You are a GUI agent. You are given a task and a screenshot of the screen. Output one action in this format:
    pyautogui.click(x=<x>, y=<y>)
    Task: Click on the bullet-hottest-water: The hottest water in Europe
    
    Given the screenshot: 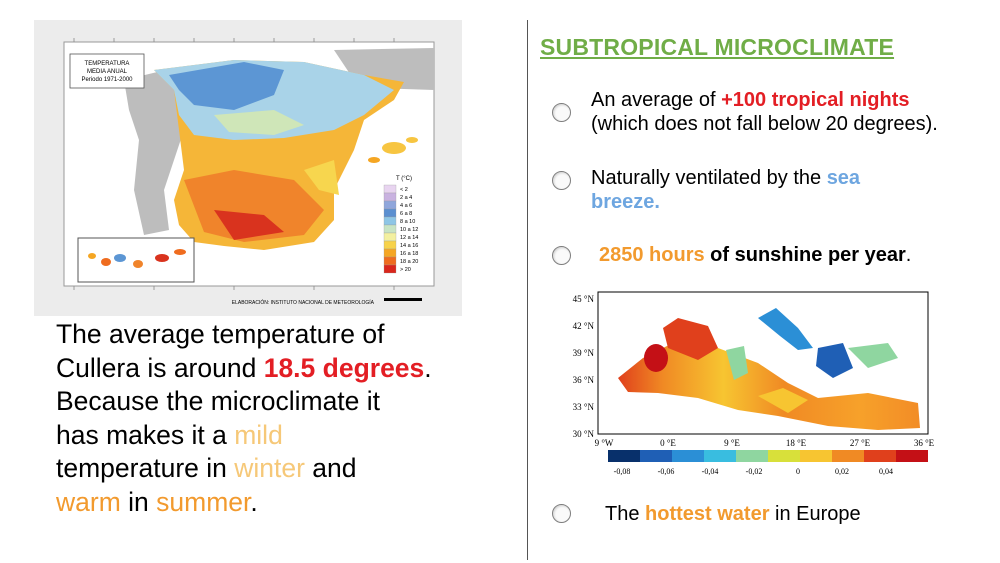 What is the action you would take?
    pyautogui.click(x=733, y=514)
    